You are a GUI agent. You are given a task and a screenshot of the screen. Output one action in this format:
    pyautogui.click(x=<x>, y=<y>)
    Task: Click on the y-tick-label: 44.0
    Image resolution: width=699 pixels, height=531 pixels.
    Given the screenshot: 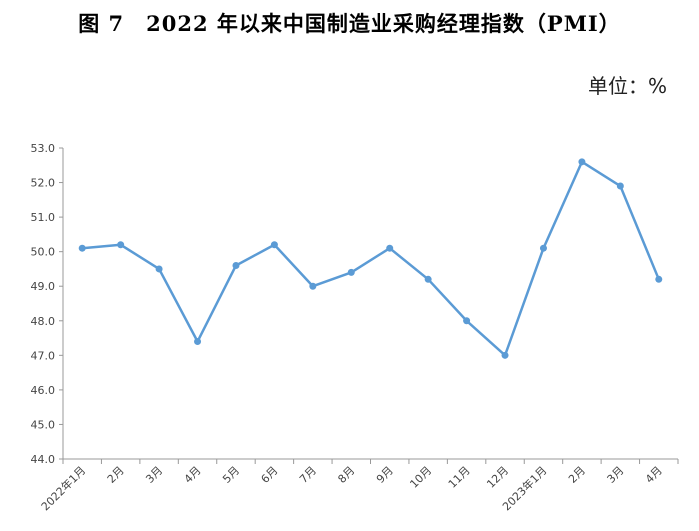 What is the action you would take?
    pyautogui.click(x=43, y=459)
    